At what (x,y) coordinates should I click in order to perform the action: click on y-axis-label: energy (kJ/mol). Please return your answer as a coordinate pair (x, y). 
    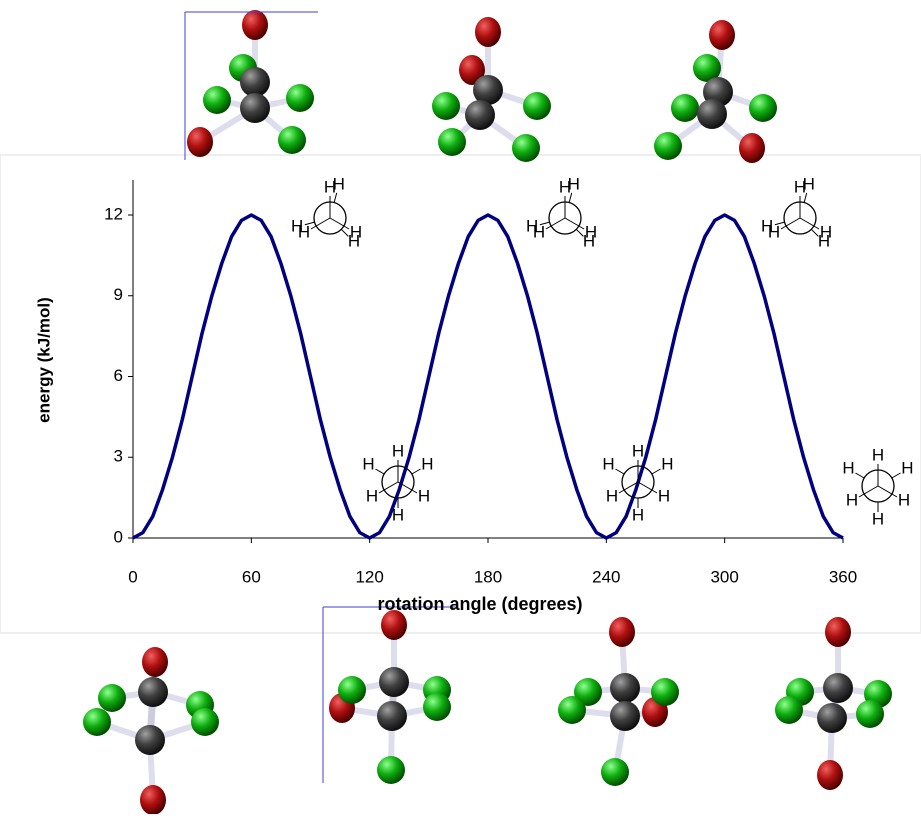
    Looking at the image, I should click on (43, 360).